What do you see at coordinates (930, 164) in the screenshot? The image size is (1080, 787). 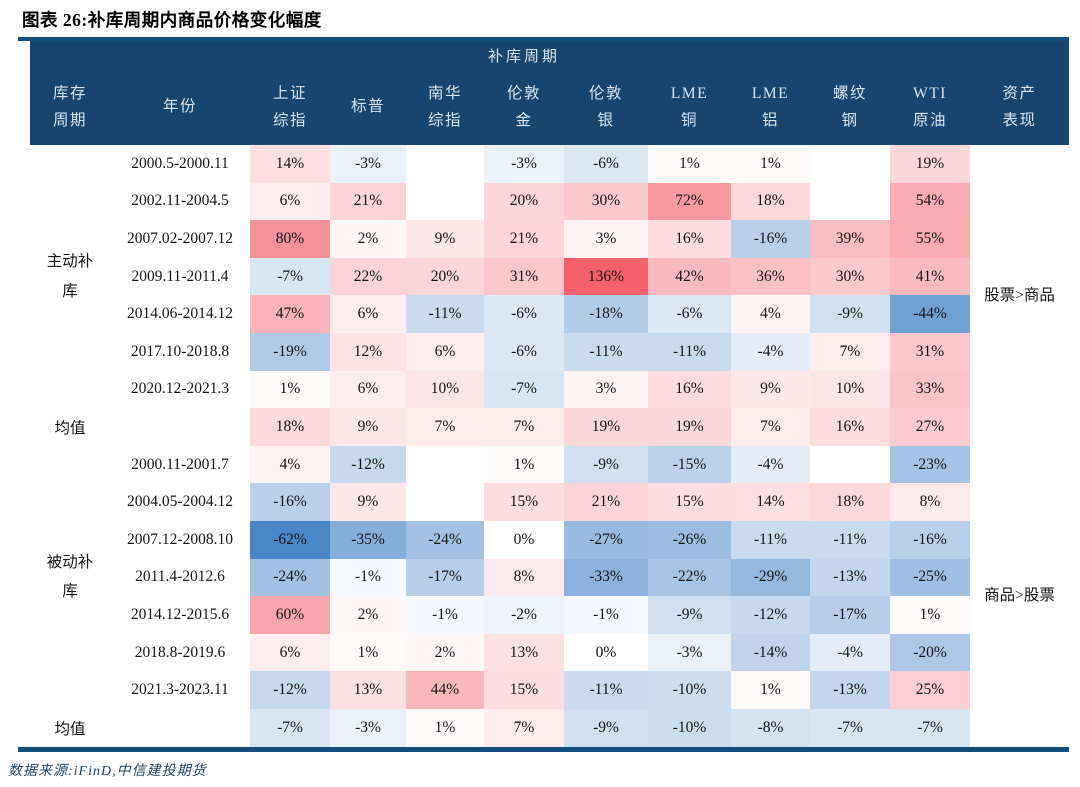 I see `value-cell: 19%` at bounding box center [930, 164].